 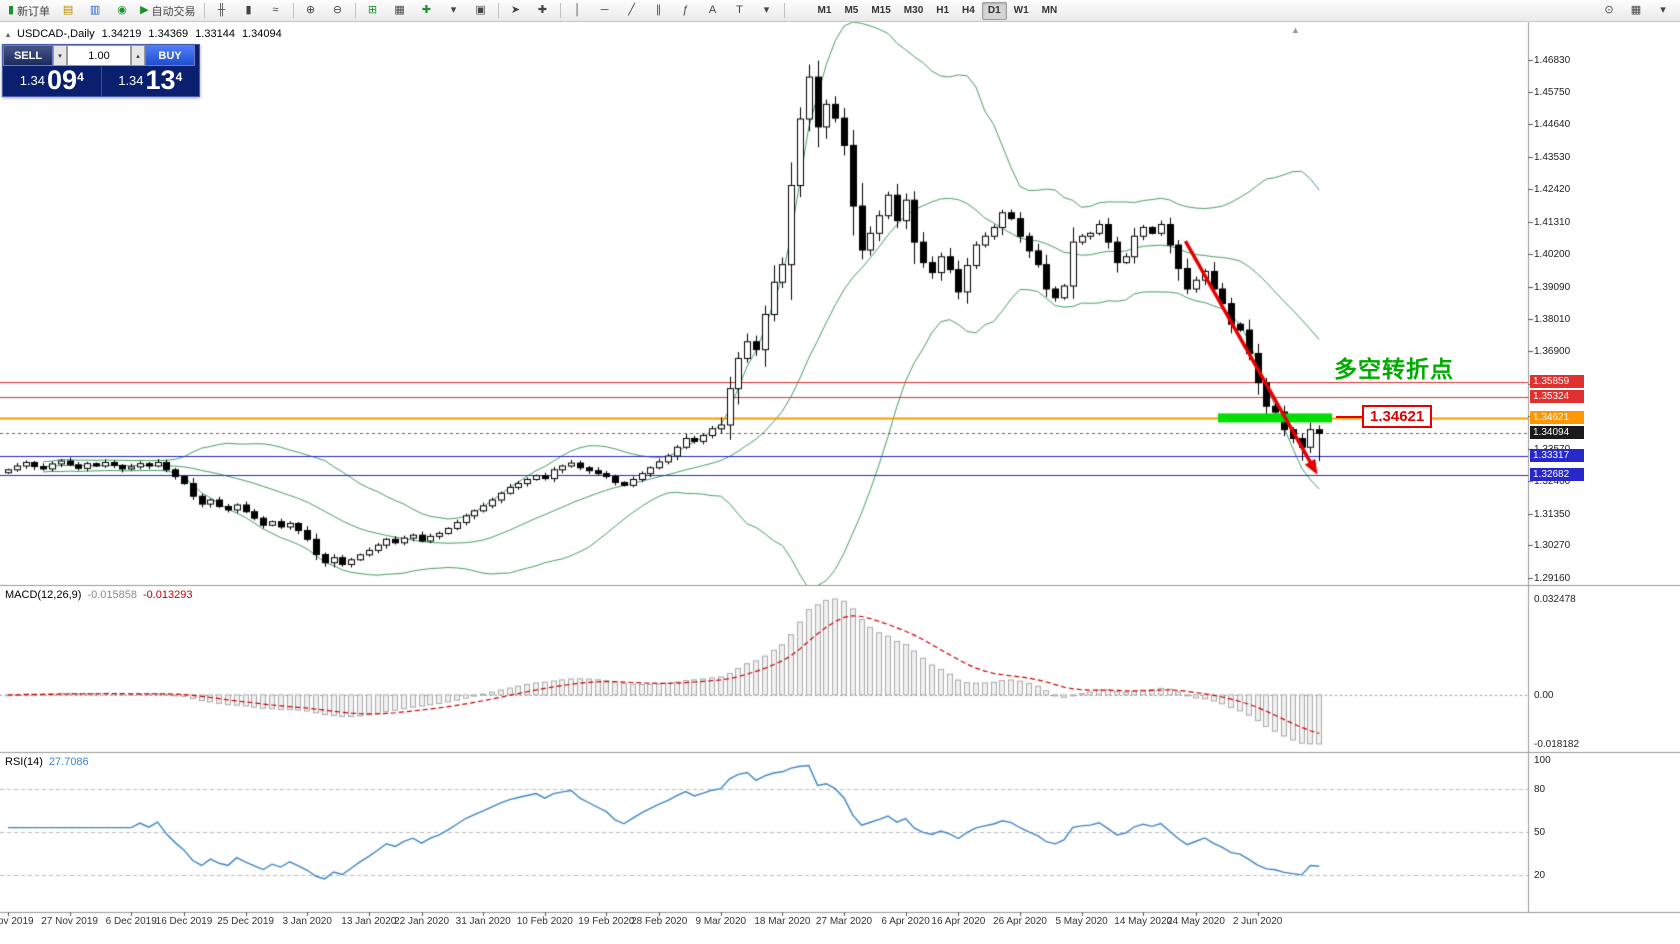 I want to click on candlestick-chart-icon: ▮, so click(x=249, y=11).